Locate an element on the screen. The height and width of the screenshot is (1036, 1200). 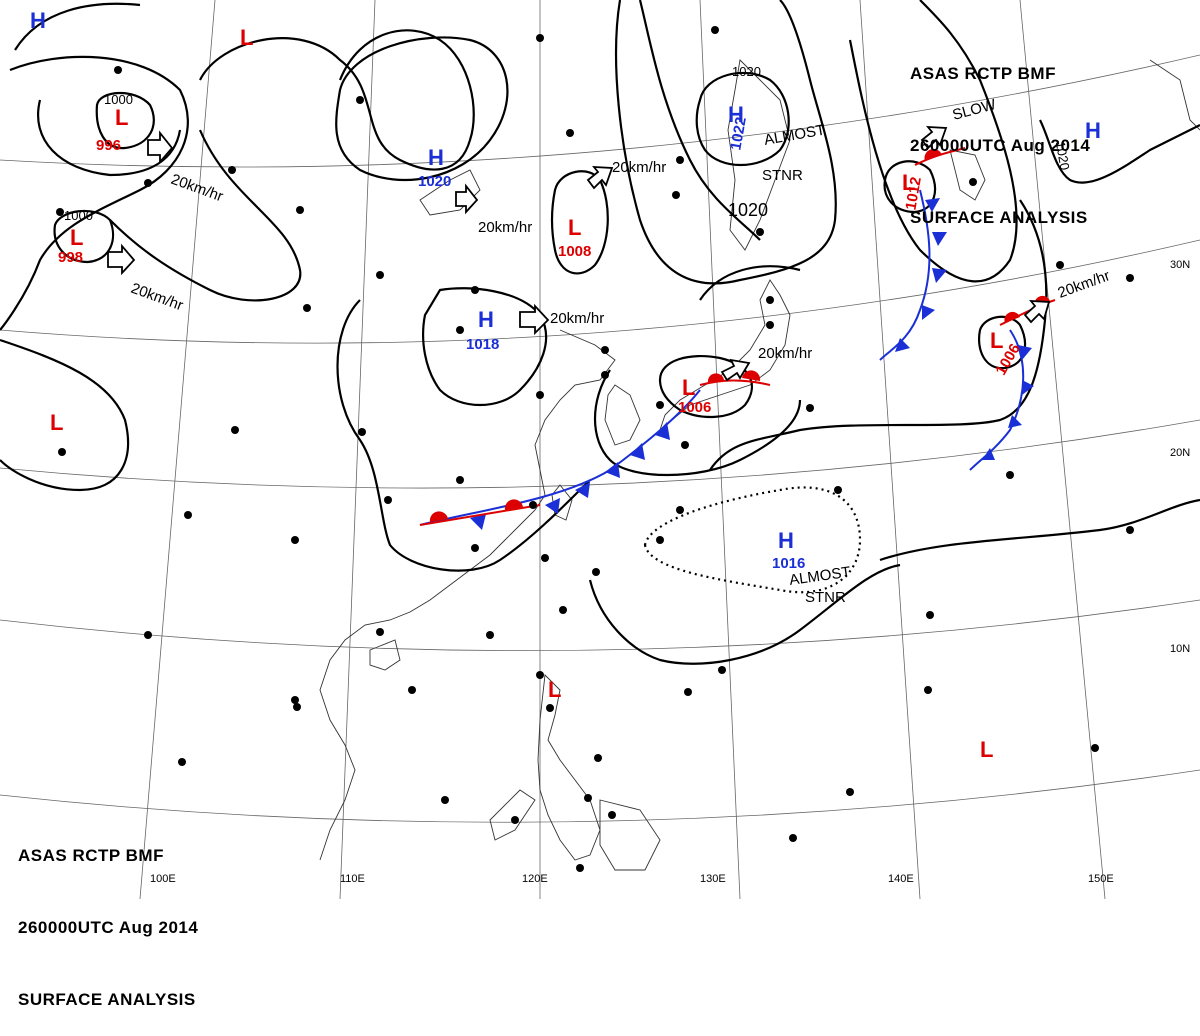
pressure-value: 1012 is located at coordinates (913, 194).